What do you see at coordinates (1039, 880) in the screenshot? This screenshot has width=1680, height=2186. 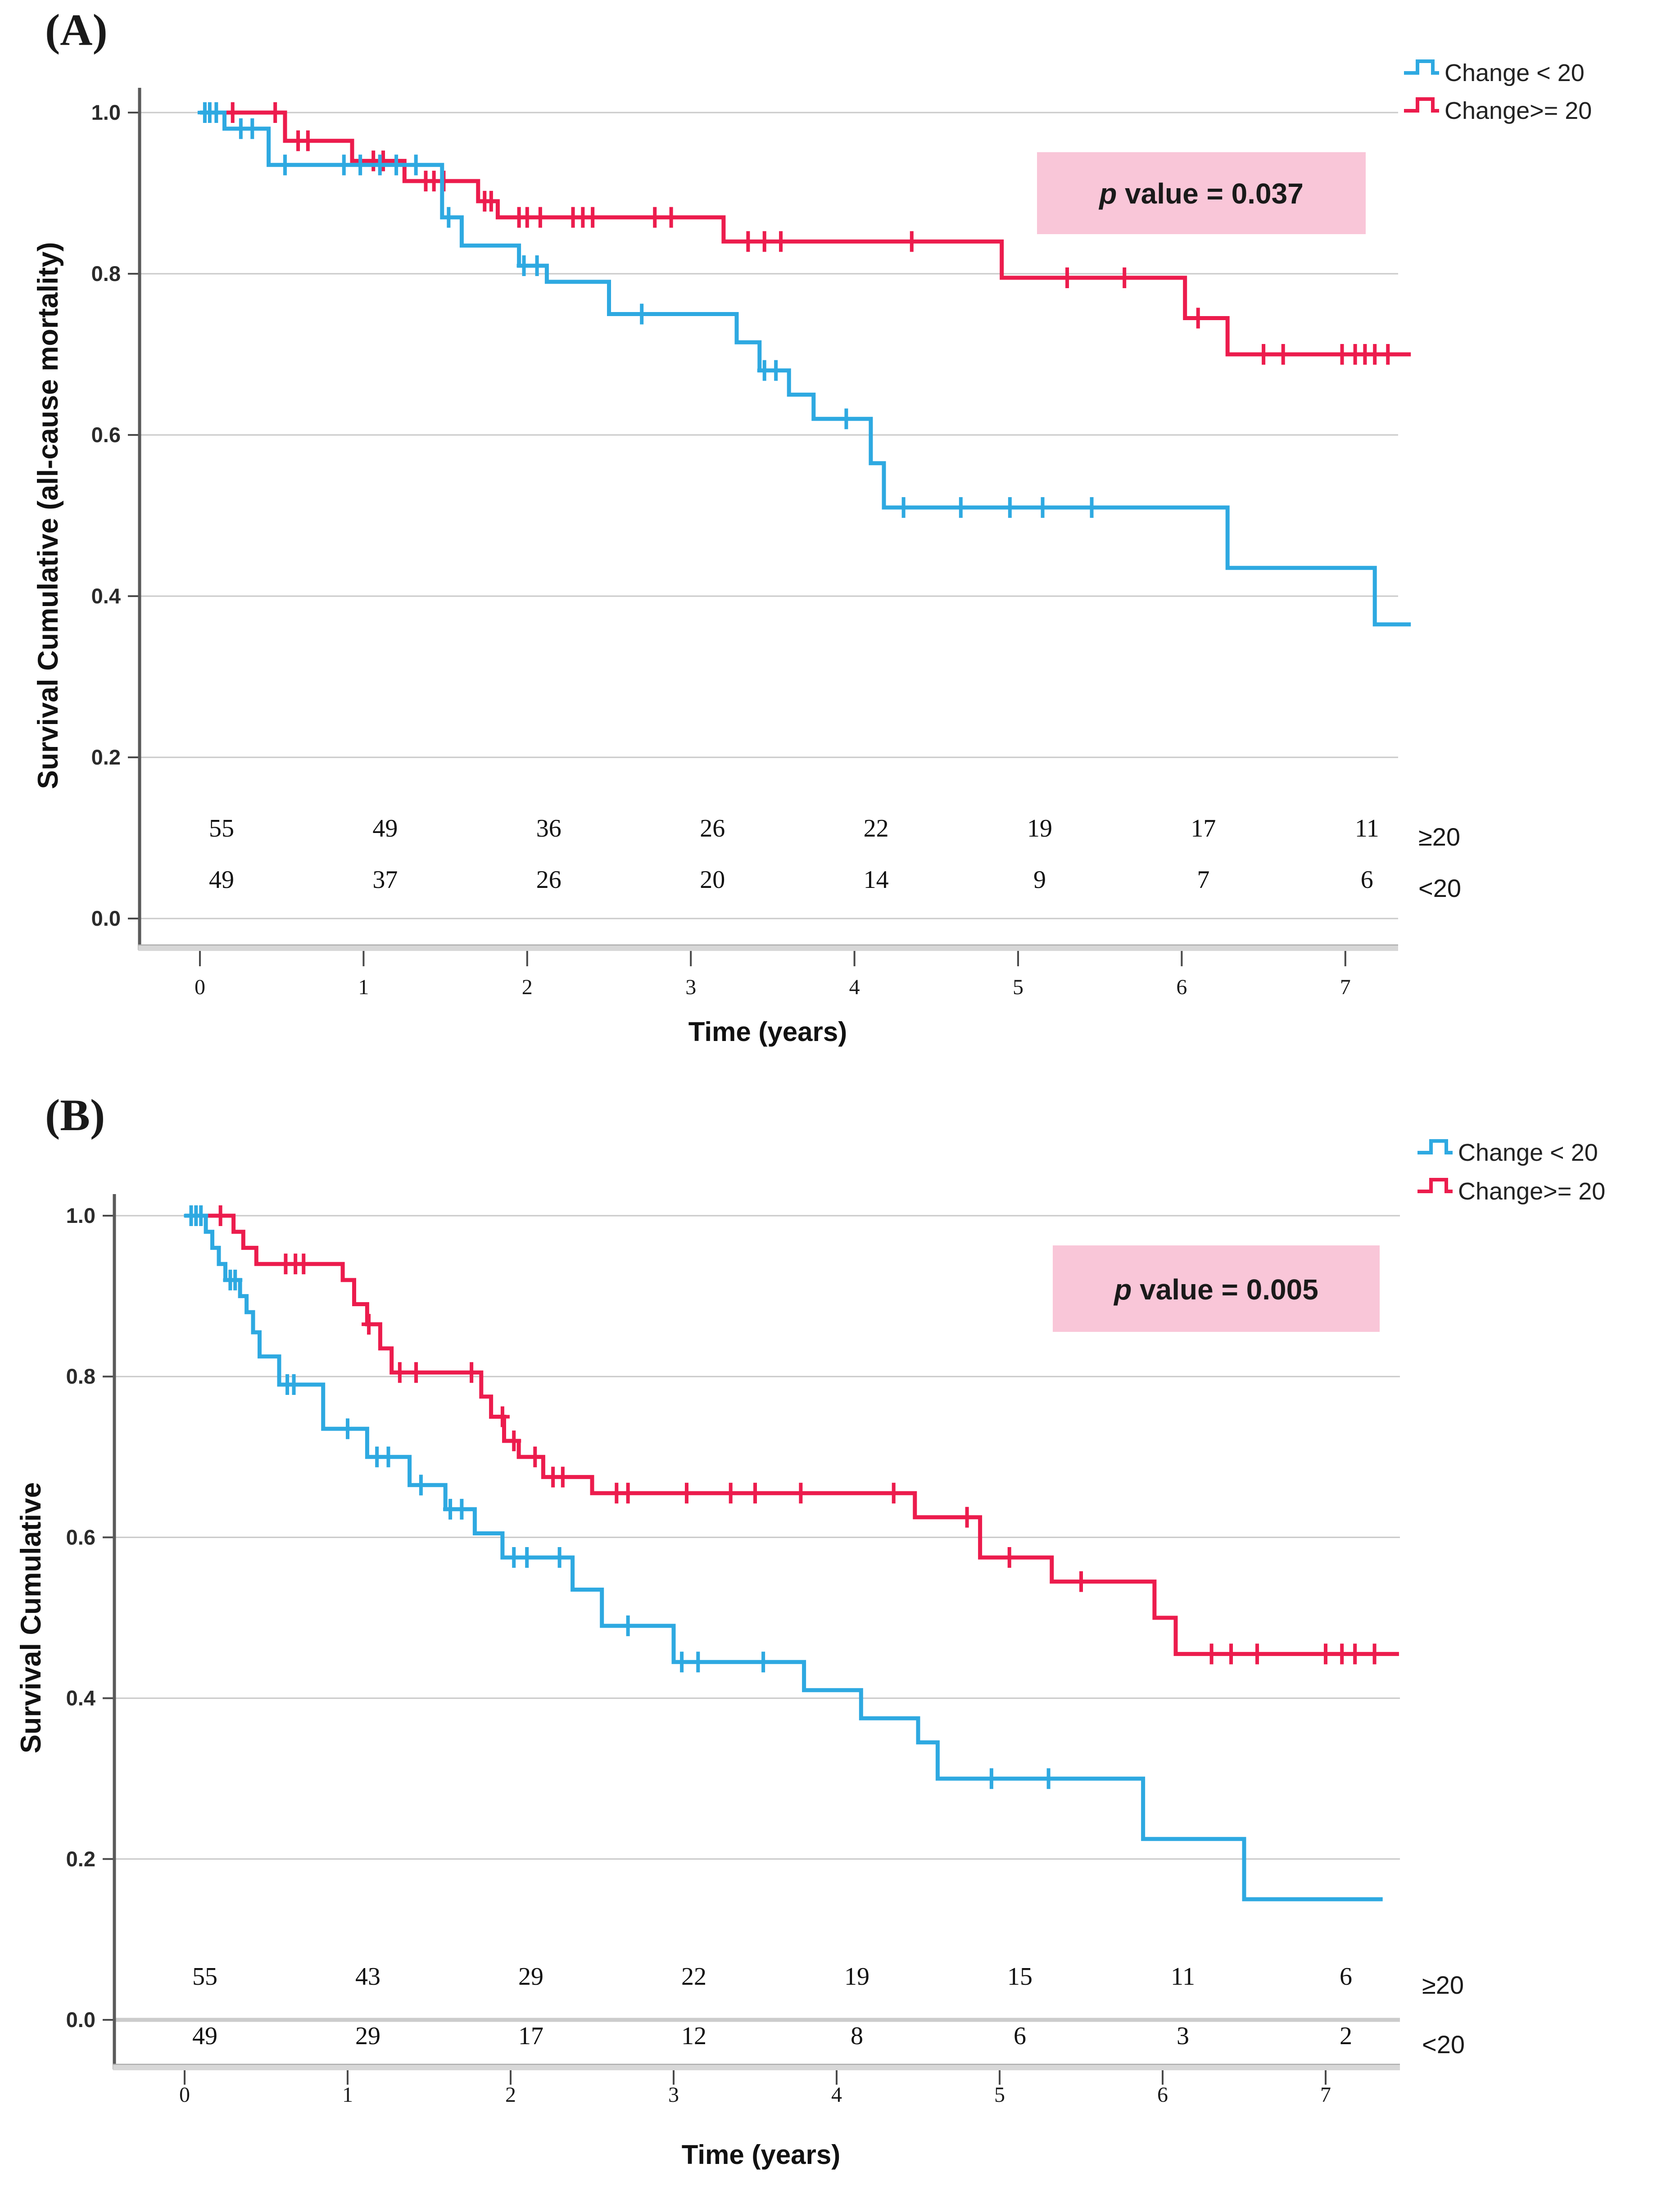 I see `at-risk-value: 9` at bounding box center [1039, 880].